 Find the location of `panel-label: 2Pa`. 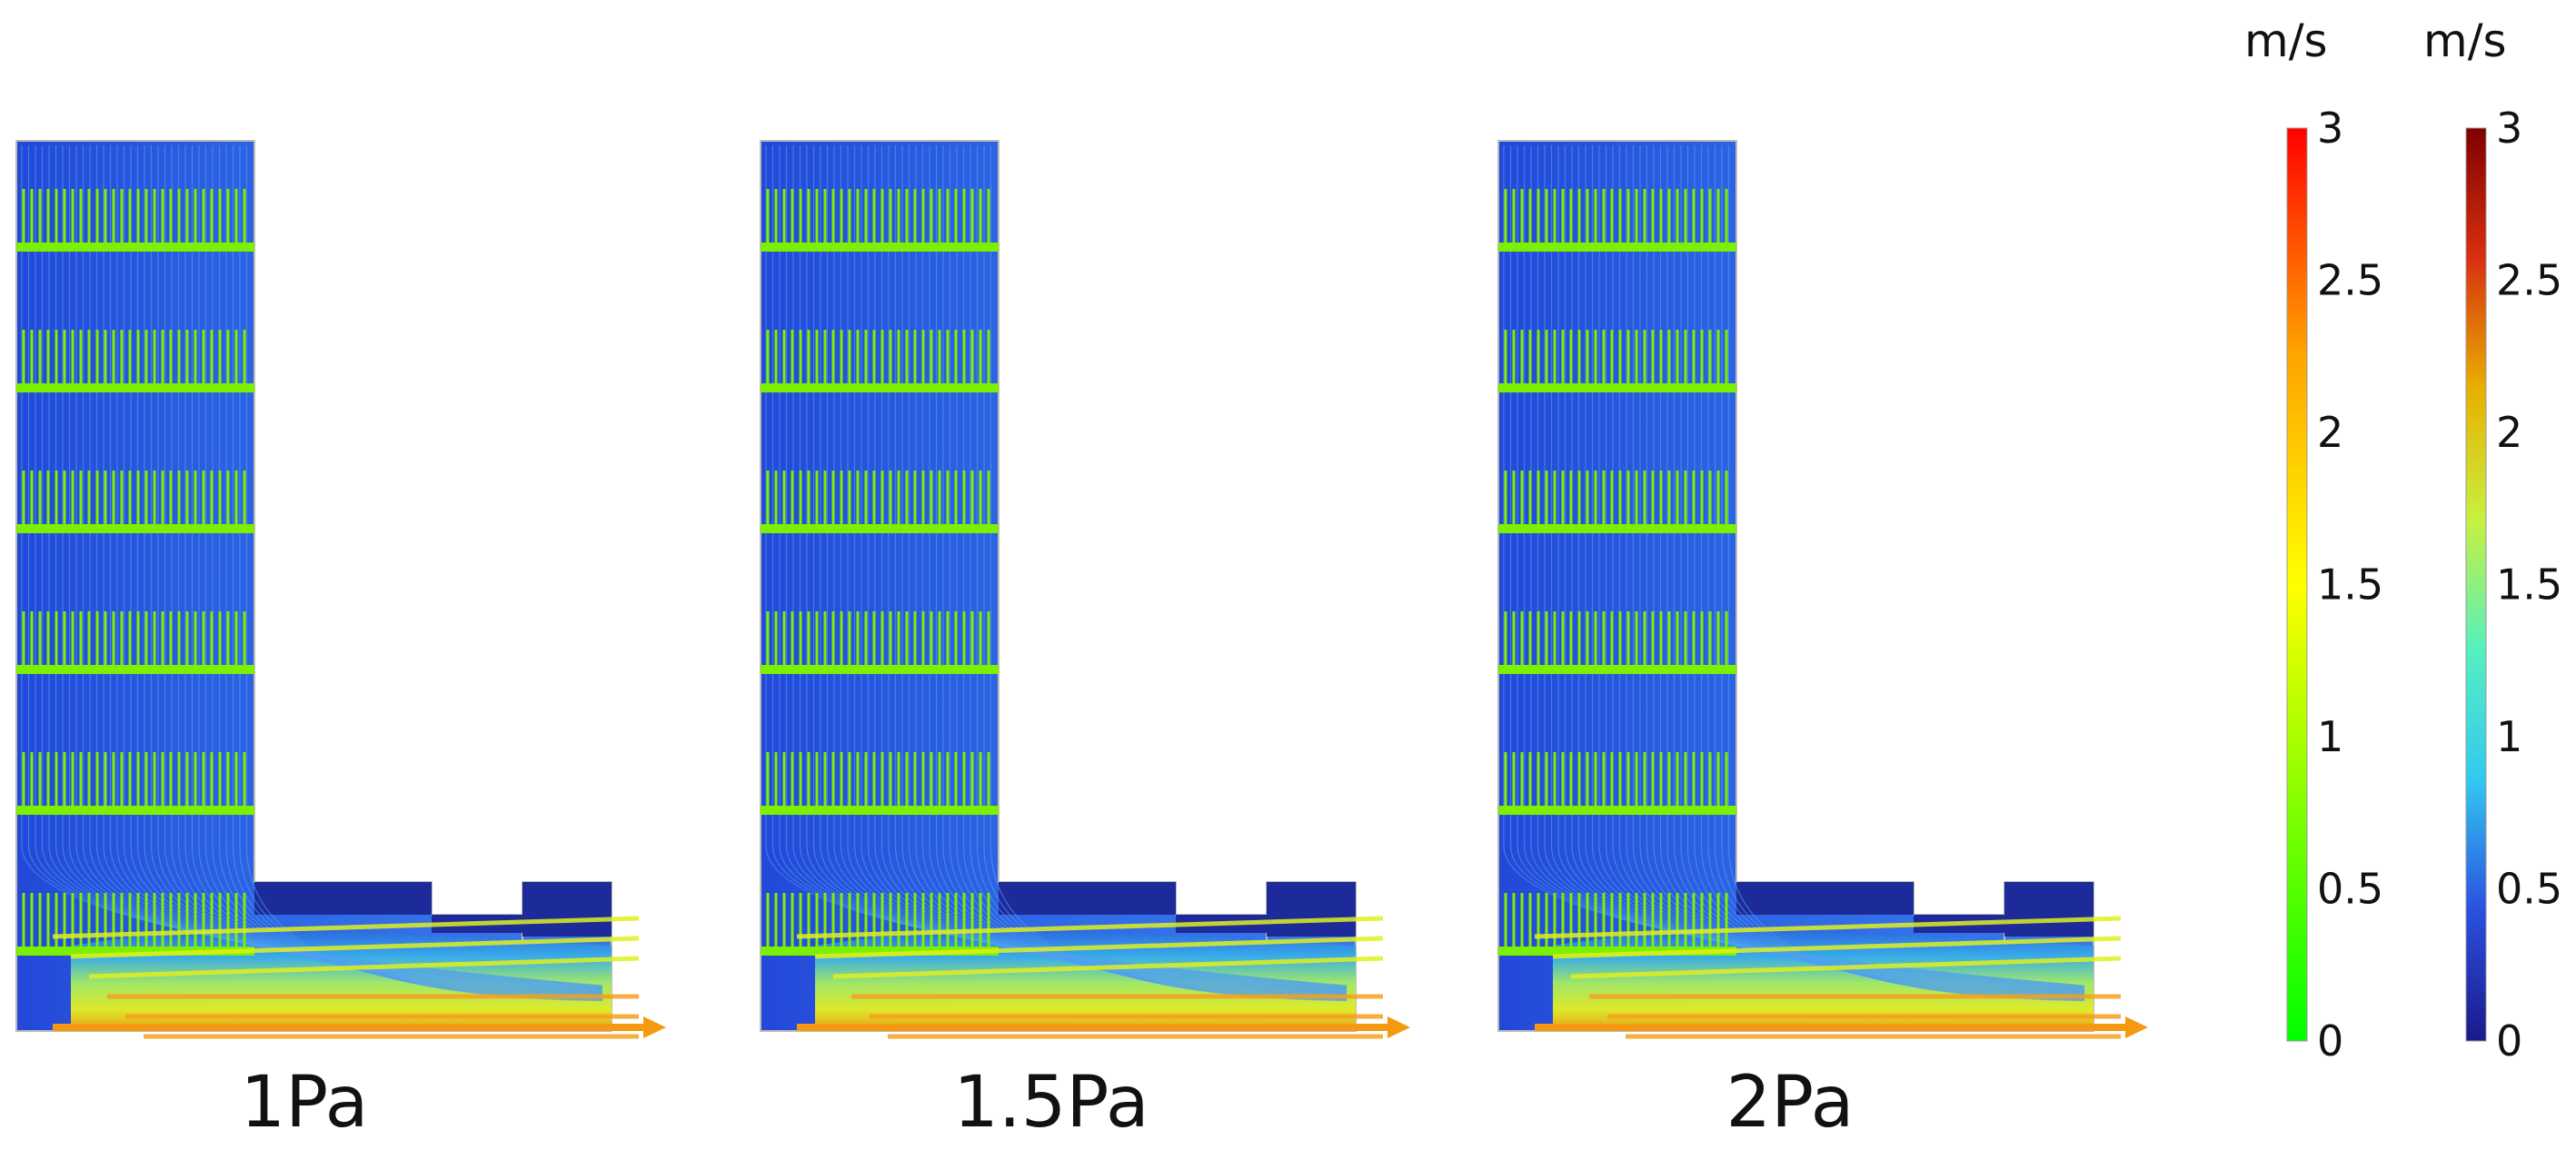

panel-label: 2Pa is located at coordinates (1790, 1103).